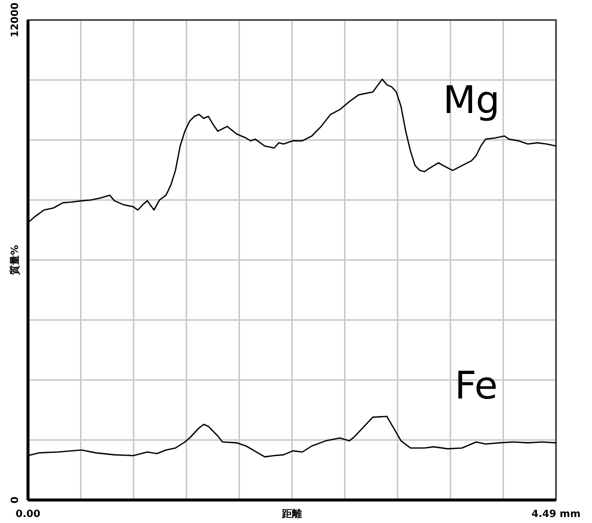 This screenshot has height=523, width=592. Describe the element at coordinates (291, 514) in the screenshot. I see `x-axis-title: 距離` at that location.